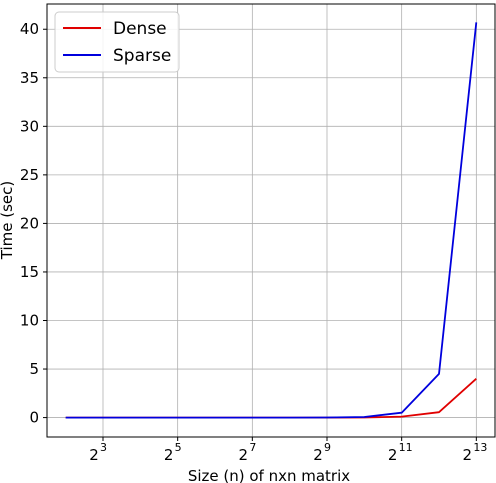 The image size is (496, 483). I want to click on x-tick-exponent: 13, so click(480, 447).